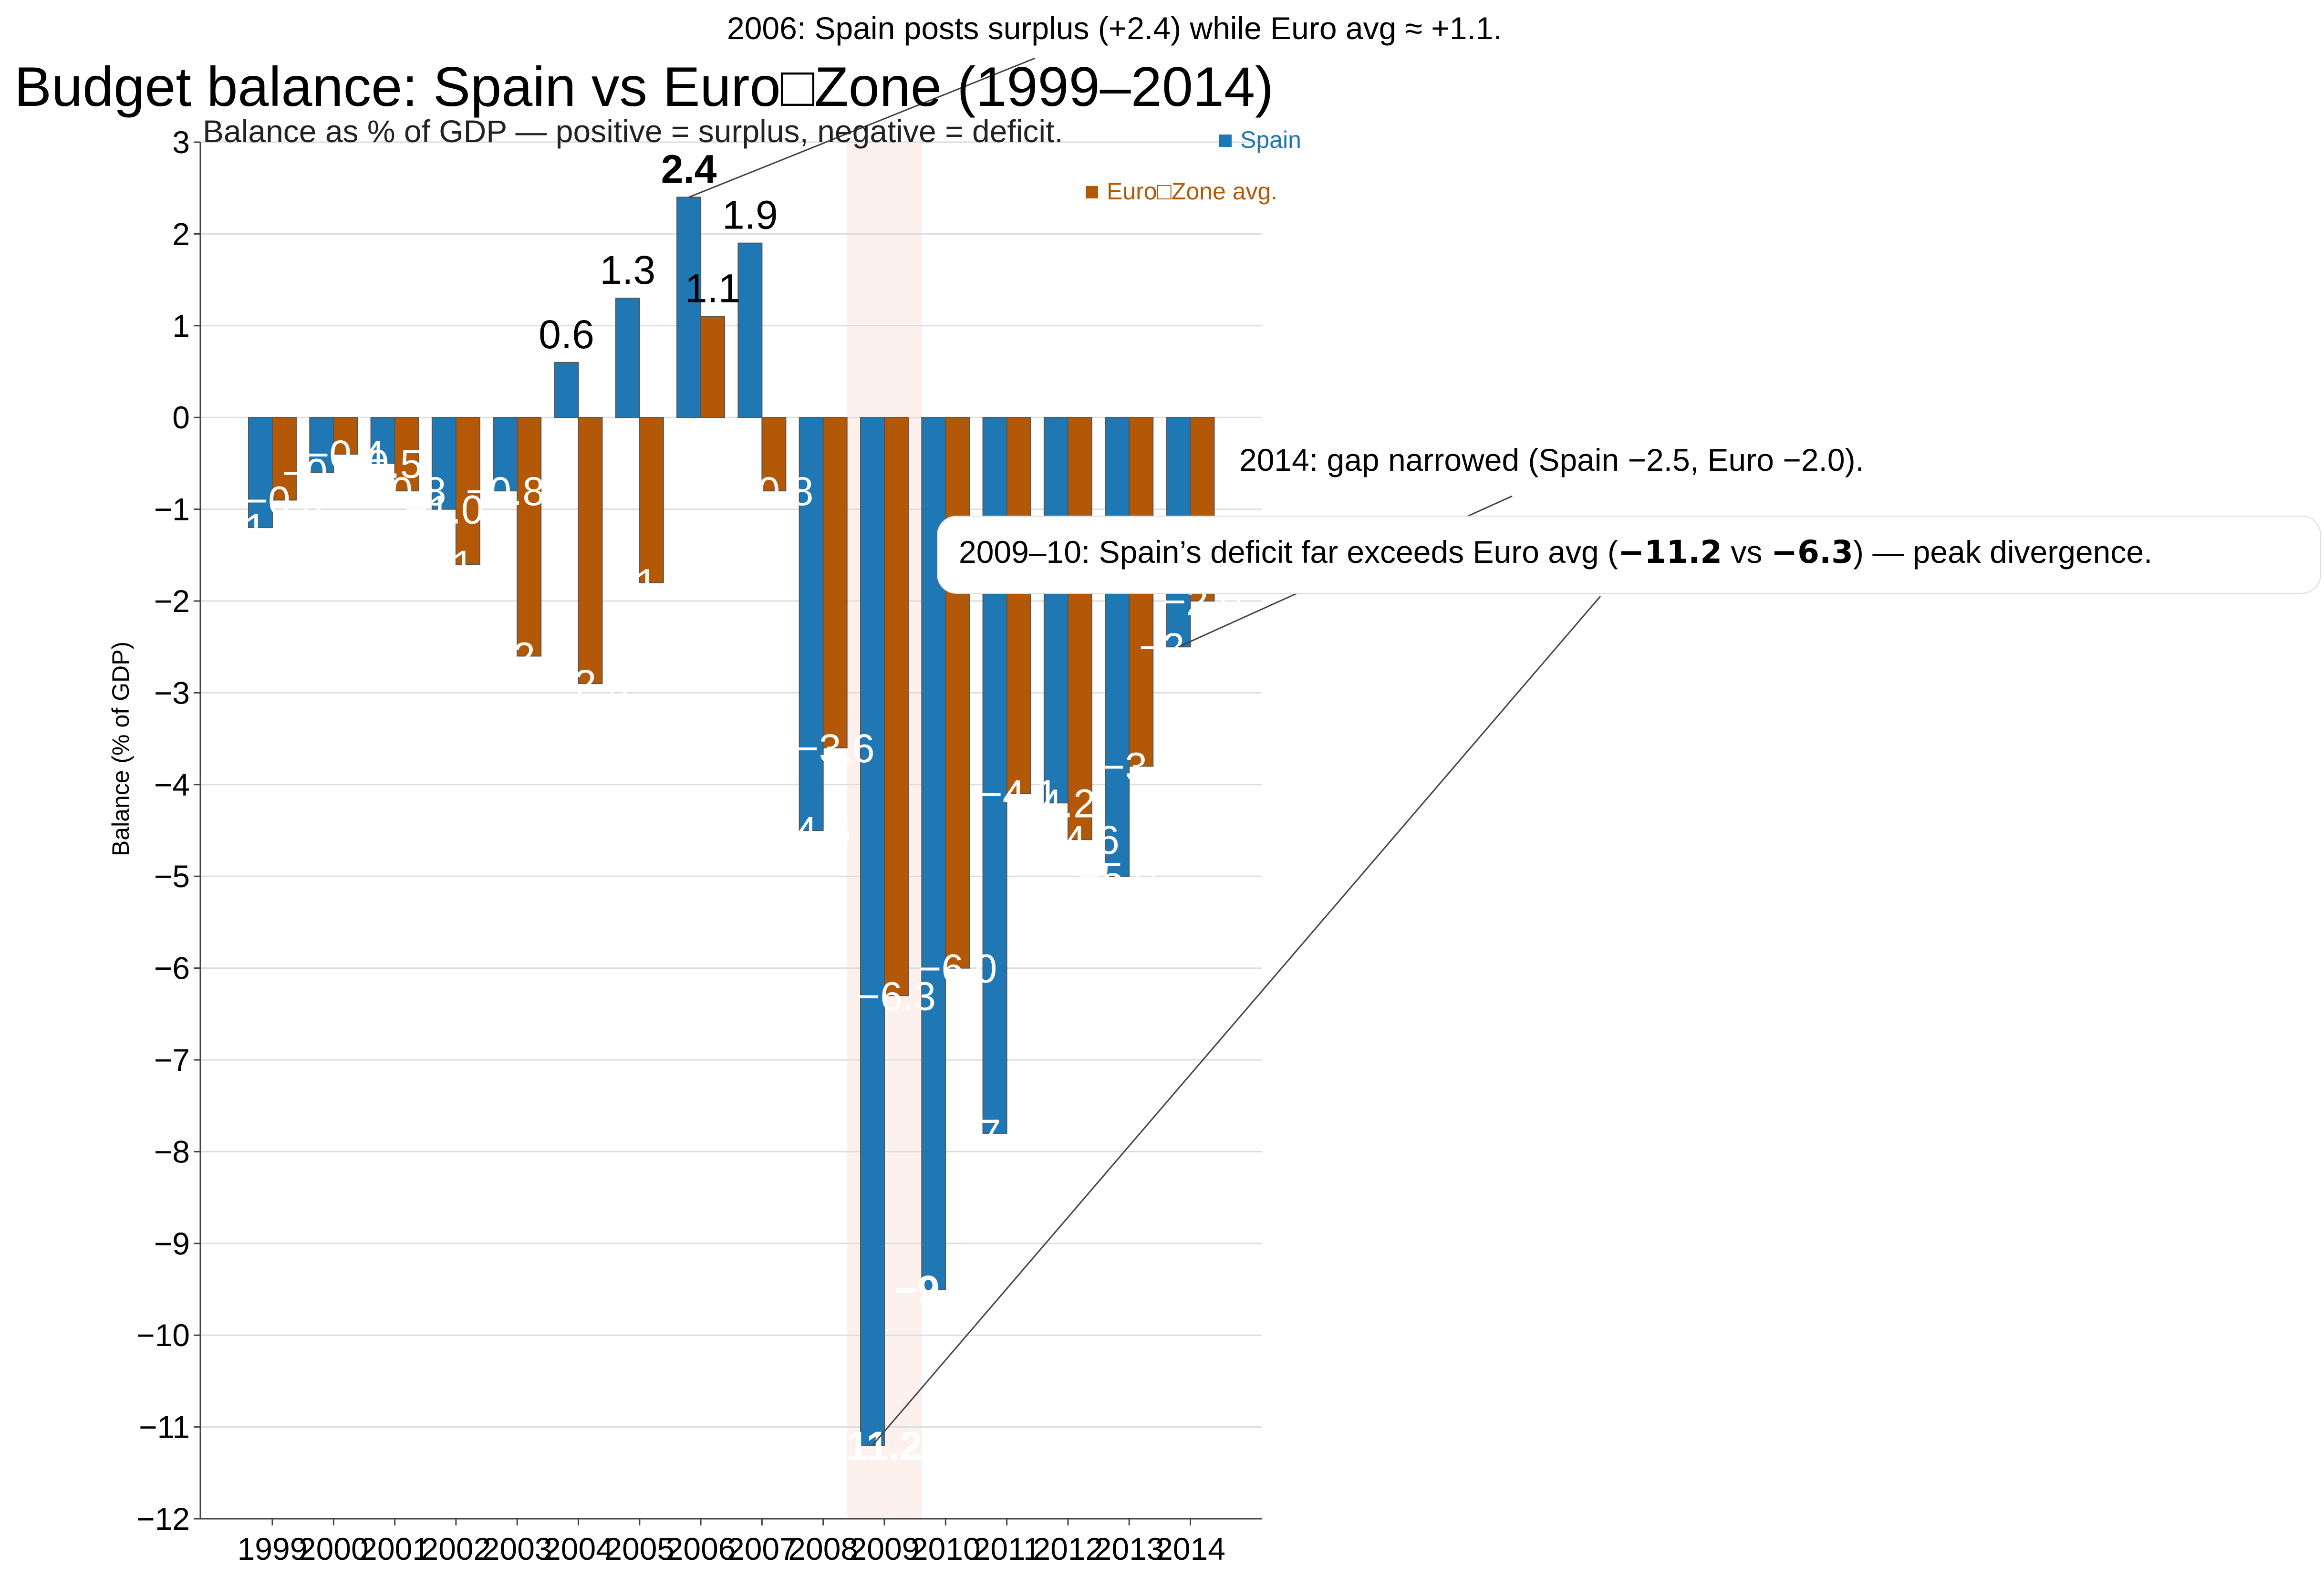  I want to click on value-label-spain-2000: −0.6, so click(321, 474).